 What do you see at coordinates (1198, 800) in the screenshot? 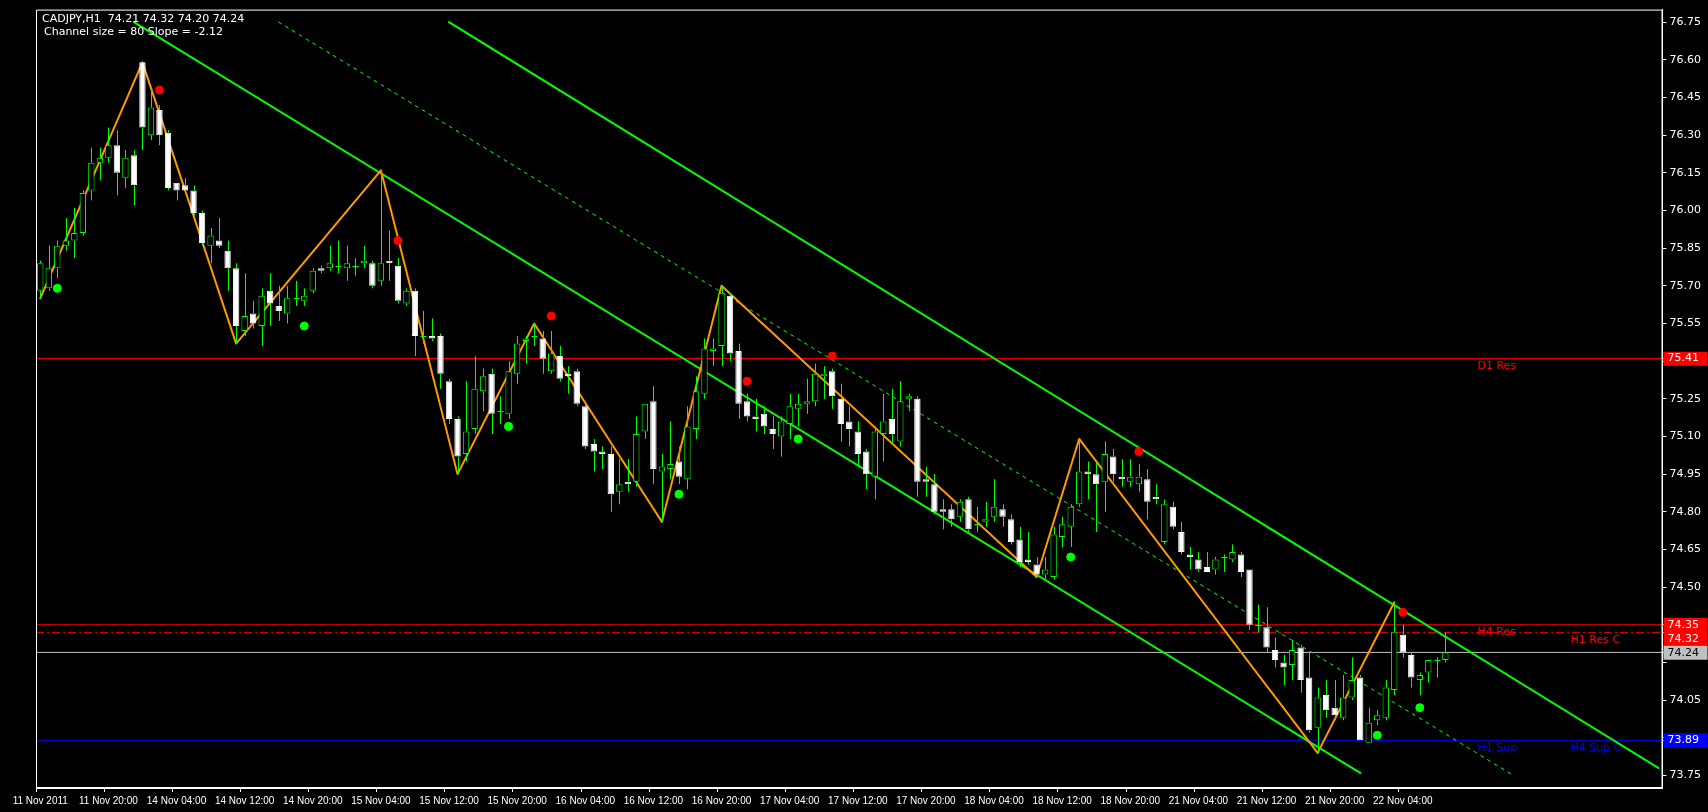
I see `x-tick-label: 21 Nov 04:00` at bounding box center [1198, 800].